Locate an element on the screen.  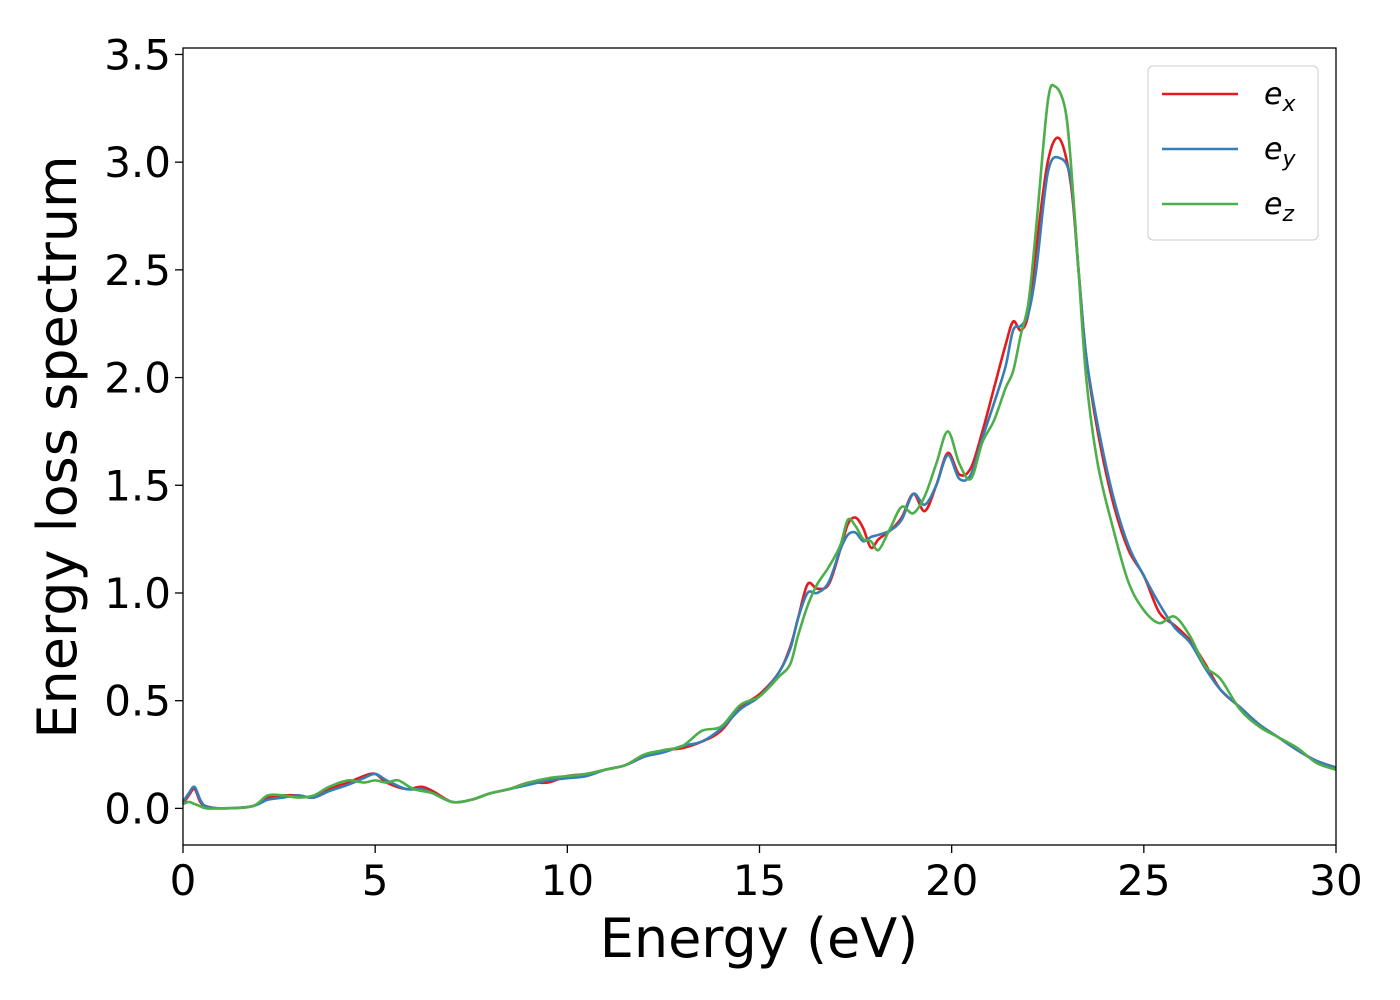
x-tick-label: 20 is located at coordinates (951, 880).